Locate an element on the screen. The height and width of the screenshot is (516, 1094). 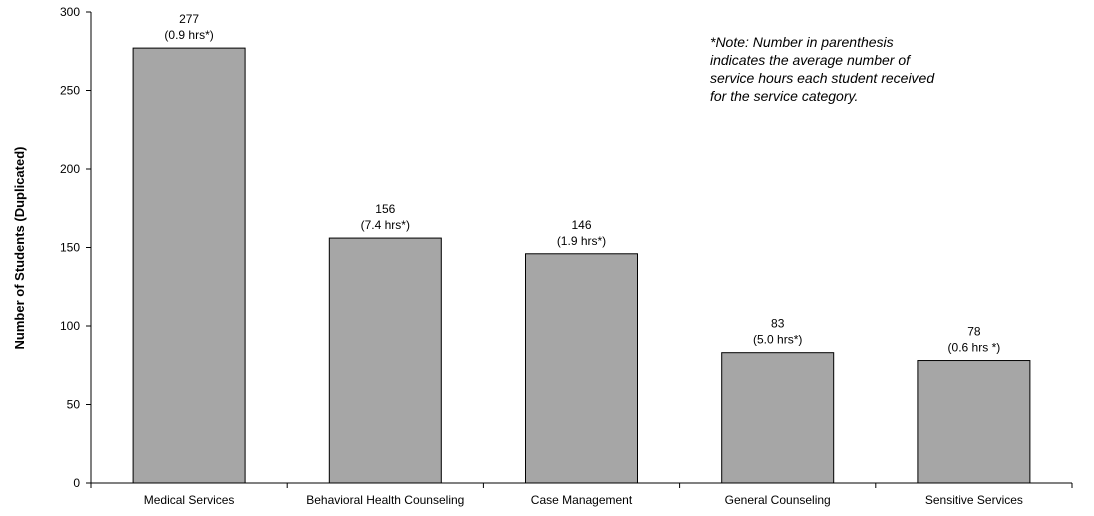
y-tick-label: 50 is located at coordinates (74, 405).